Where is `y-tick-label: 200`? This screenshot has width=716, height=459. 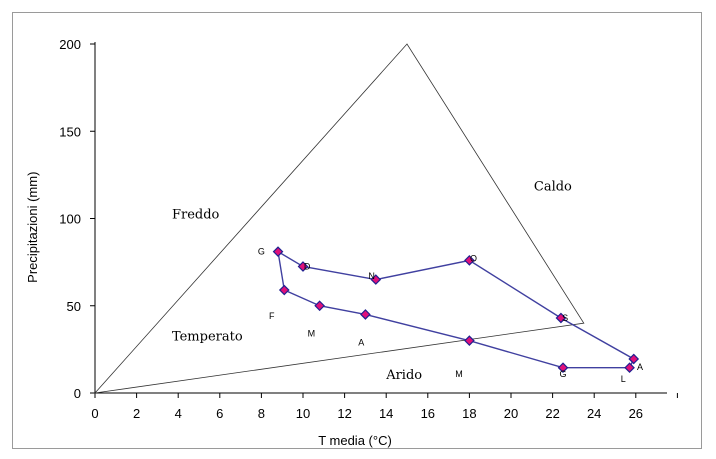
y-tick-label: 200 is located at coordinates (70, 44).